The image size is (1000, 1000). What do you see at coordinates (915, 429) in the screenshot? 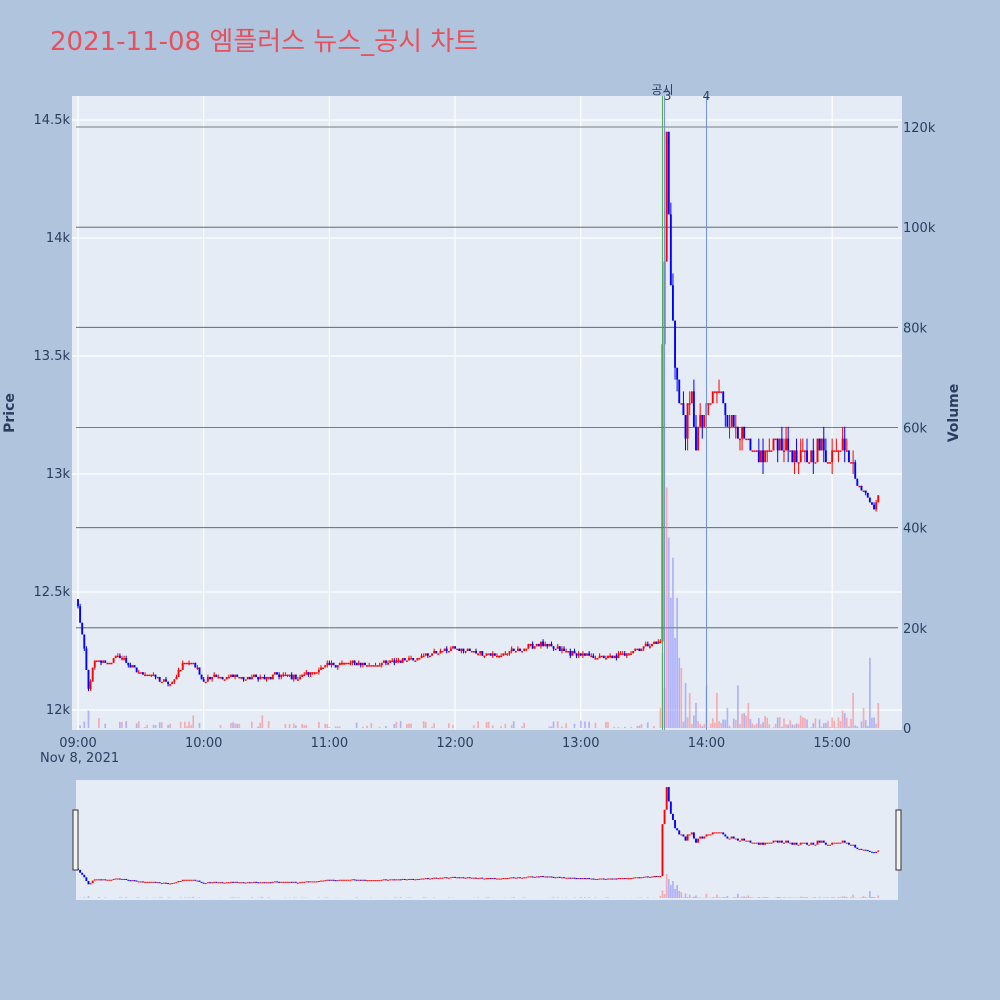
I see `volume-tick-label: 60k` at bounding box center [915, 429].